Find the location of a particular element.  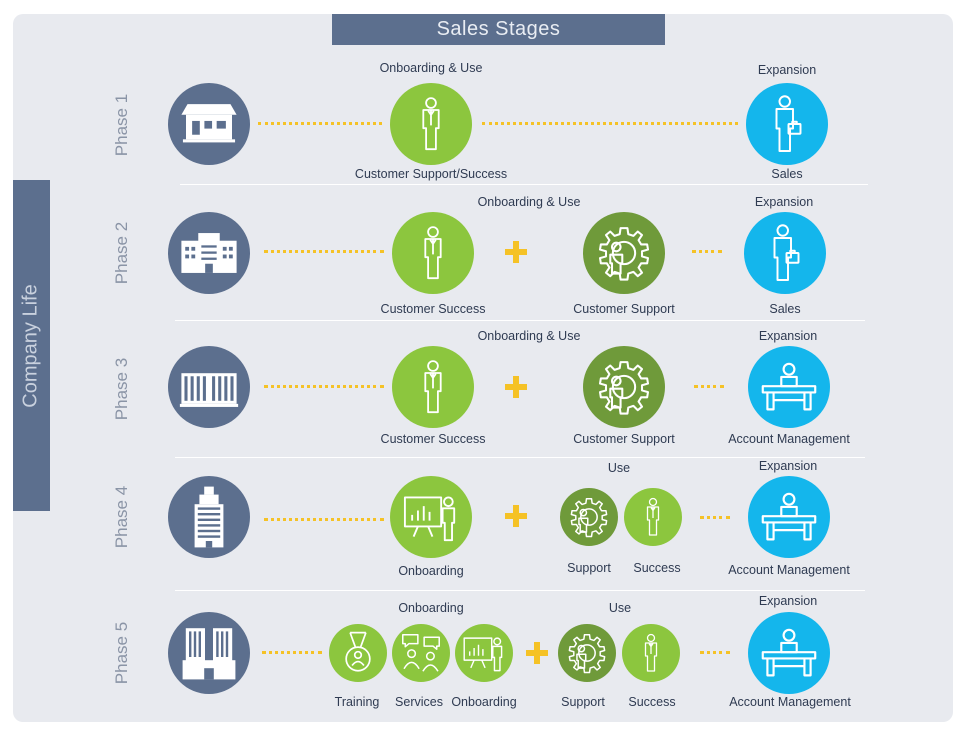

phase-5-header-use: Use is located at coordinates (620, 608).